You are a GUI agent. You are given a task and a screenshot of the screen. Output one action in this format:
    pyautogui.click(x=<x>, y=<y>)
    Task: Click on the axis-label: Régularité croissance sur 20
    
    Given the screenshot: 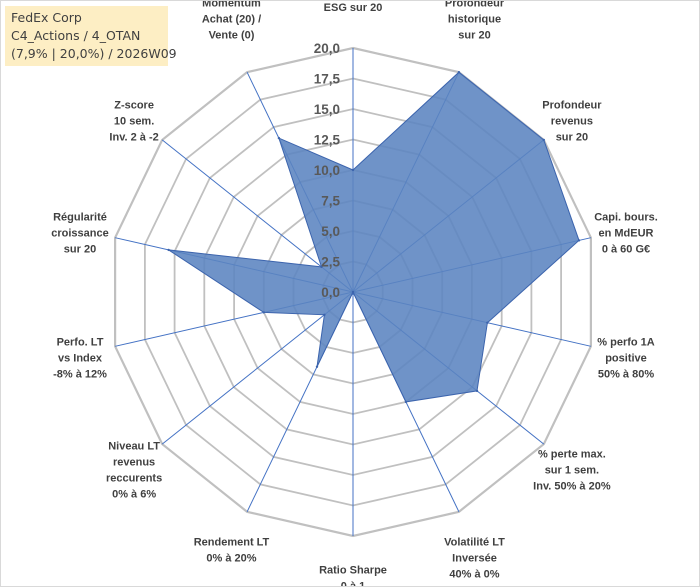 What is the action you would take?
    pyautogui.click(x=79, y=234)
    